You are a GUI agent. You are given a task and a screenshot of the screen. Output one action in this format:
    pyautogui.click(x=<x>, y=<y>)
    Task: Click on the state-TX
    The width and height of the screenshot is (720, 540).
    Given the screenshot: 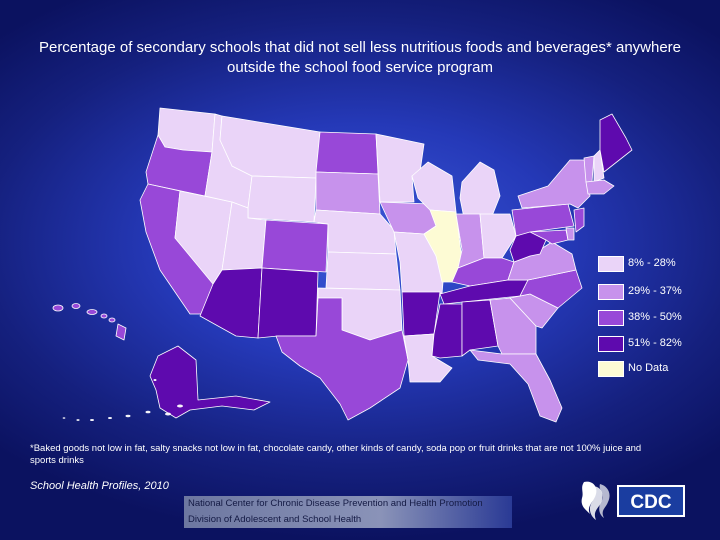 What is the action you would take?
    pyautogui.click(x=342, y=359)
    